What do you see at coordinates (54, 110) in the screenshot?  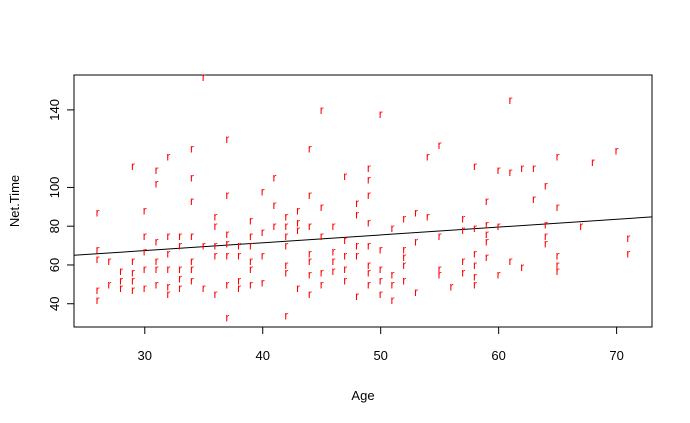 I see `y-tick-label: 140` at bounding box center [54, 110].